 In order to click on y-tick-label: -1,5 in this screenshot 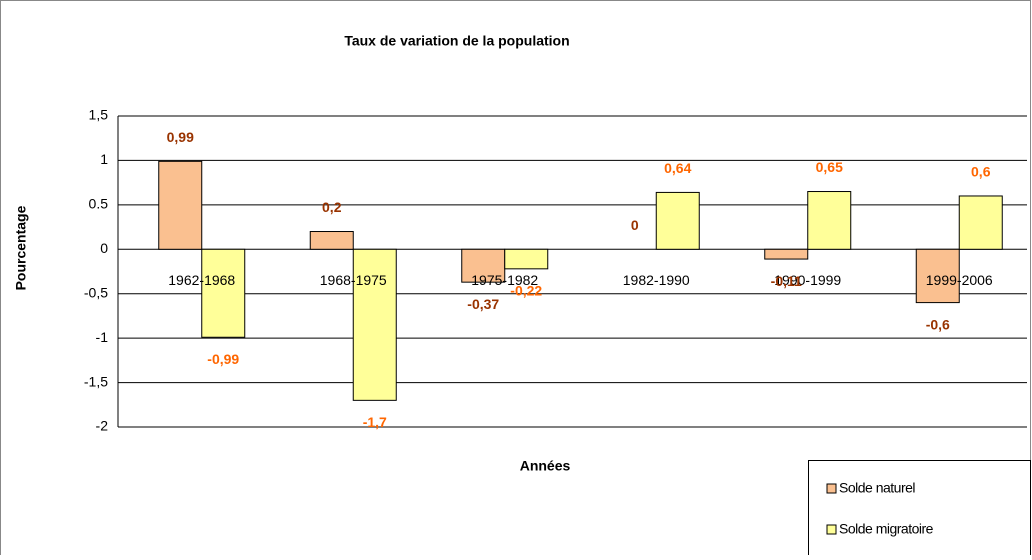, I will do `click(96, 381)`.